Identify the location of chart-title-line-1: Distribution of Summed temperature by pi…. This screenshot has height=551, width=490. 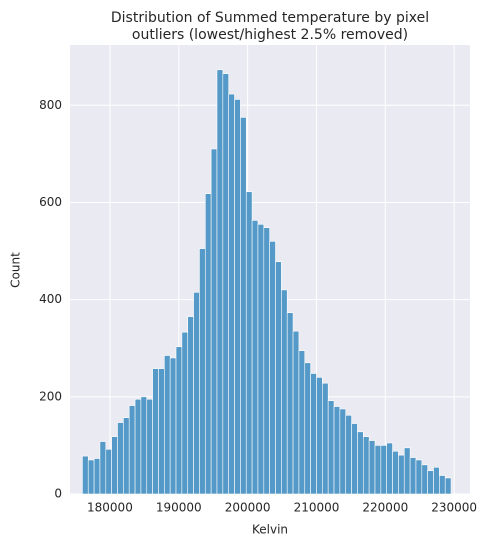
(270, 18).